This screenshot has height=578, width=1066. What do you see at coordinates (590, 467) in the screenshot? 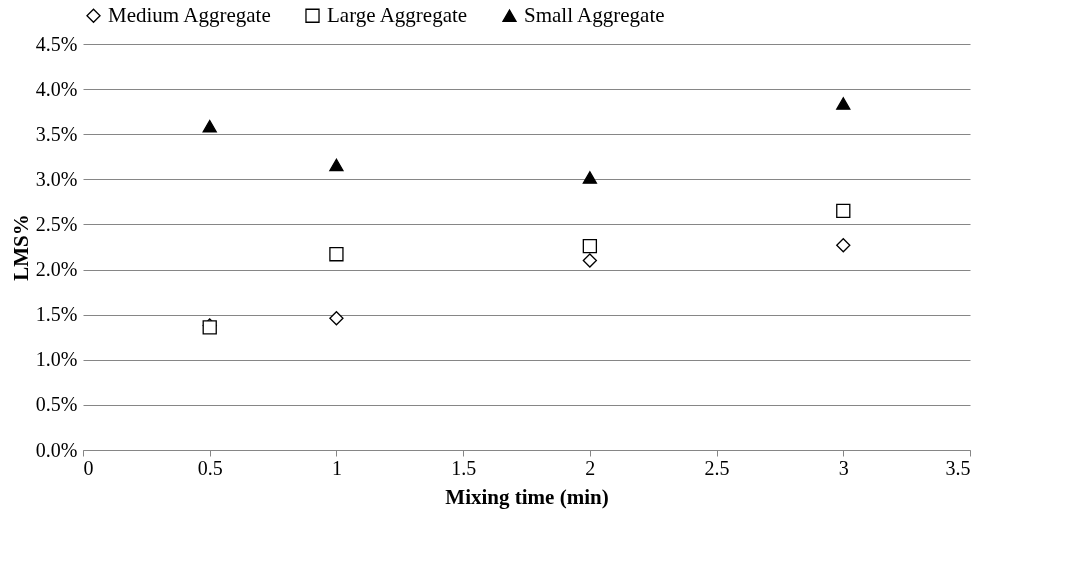
I see `x-tick-label: 2` at bounding box center [590, 467].